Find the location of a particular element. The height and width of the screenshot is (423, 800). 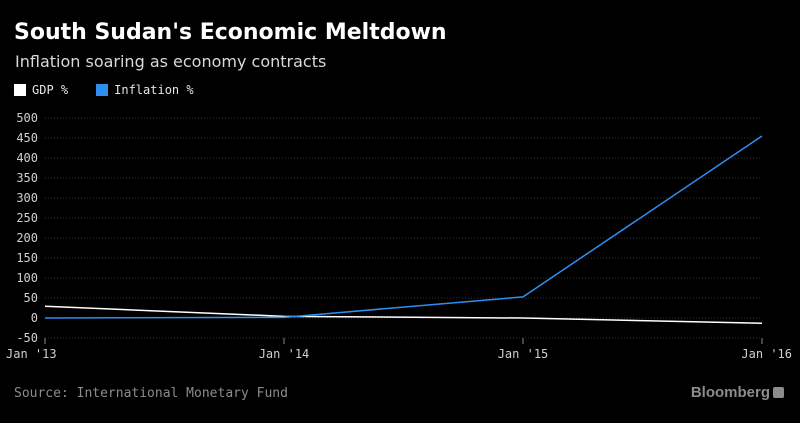

legend-item-inflation: Inflation % is located at coordinates (145, 90).